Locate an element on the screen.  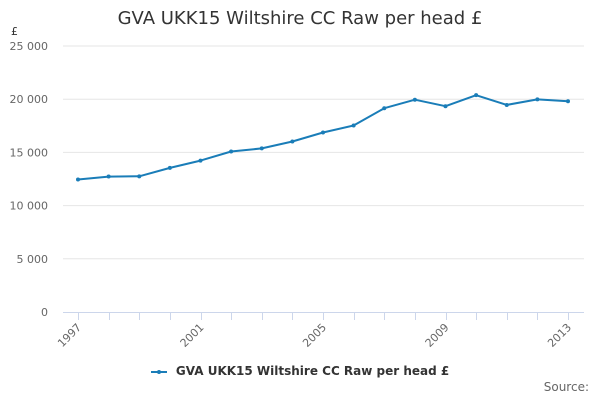
legend-series-swatch-icon is located at coordinates (158, 372).